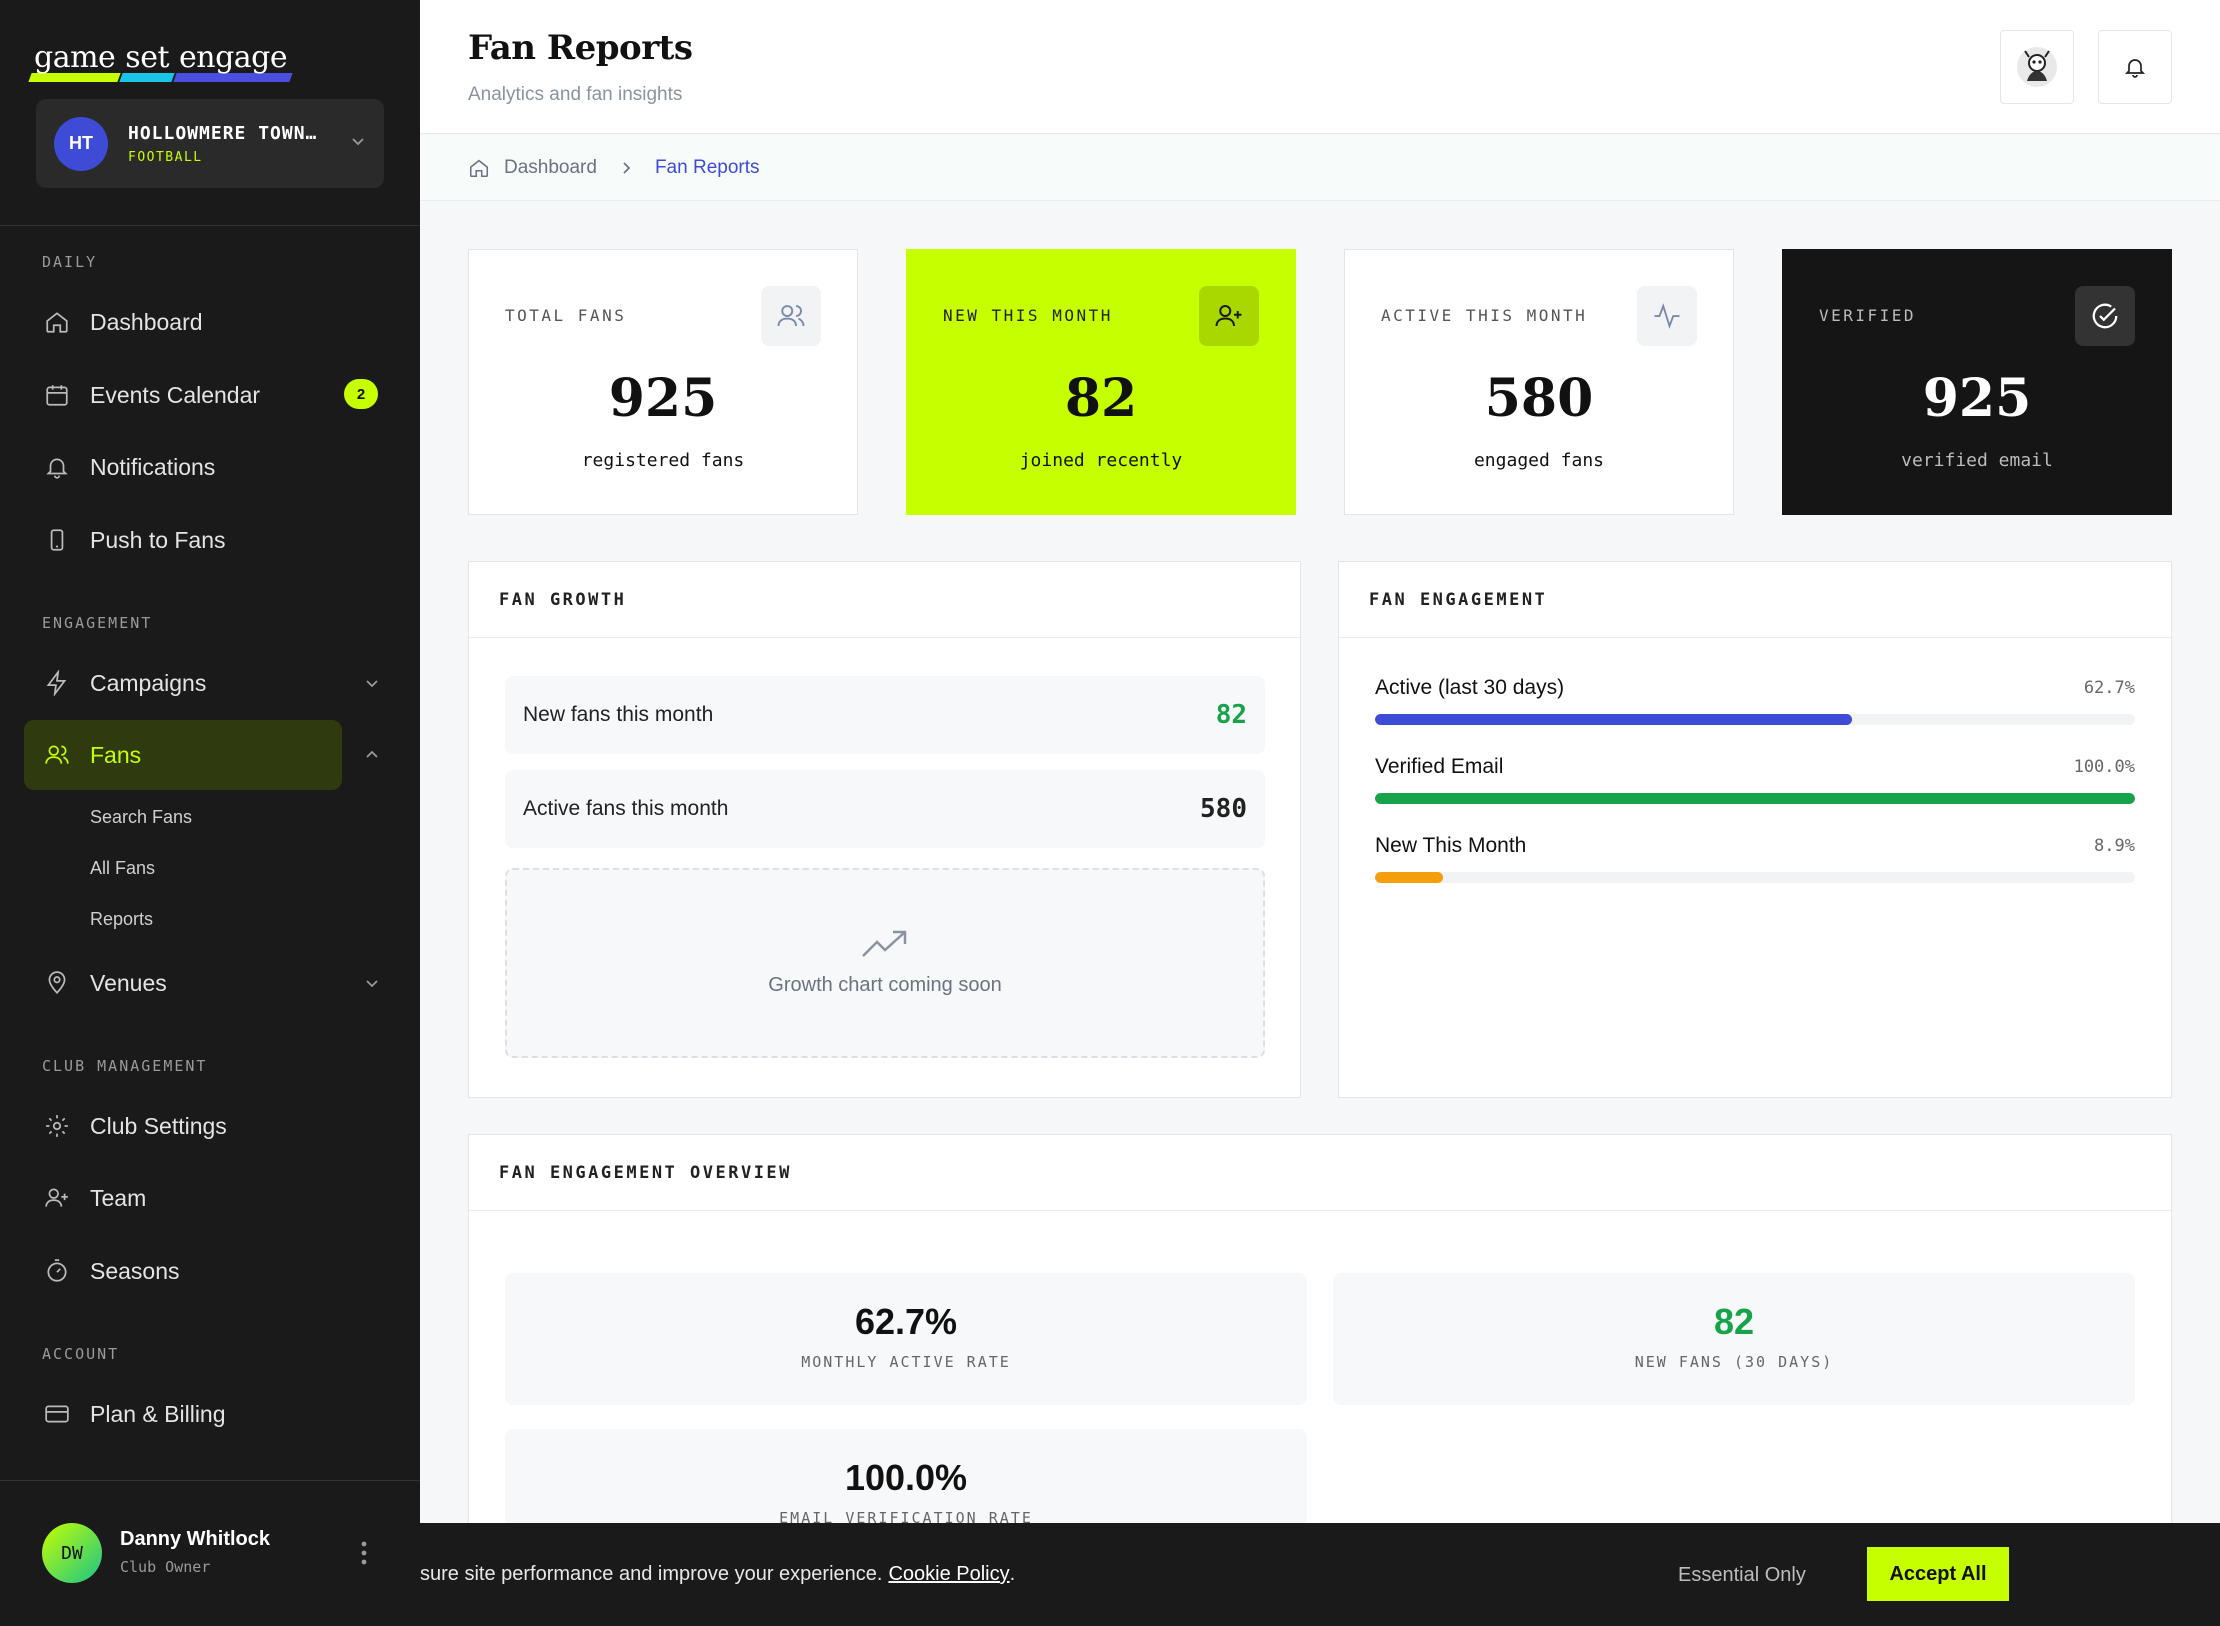 The width and height of the screenshot is (2220, 1626). What do you see at coordinates (2135, 67) in the screenshot?
I see `notifications-button` at bounding box center [2135, 67].